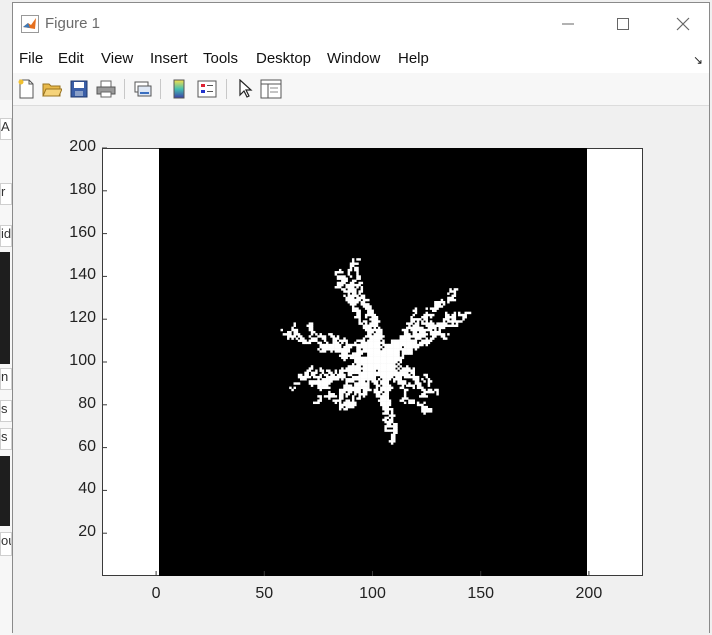 The height and width of the screenshot is (635, 712). What do you see at coordinates (71, 58) in the screenshot?
I see `menu-edit: Edit` at bounding box center [71, 58].